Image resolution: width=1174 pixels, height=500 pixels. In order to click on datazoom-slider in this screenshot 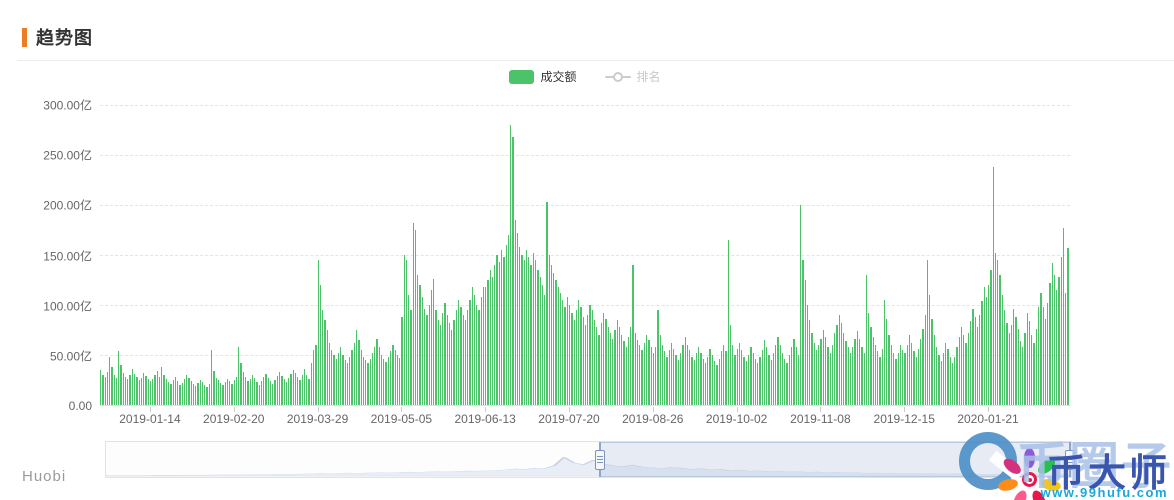, I will do `click(590, 459)`.